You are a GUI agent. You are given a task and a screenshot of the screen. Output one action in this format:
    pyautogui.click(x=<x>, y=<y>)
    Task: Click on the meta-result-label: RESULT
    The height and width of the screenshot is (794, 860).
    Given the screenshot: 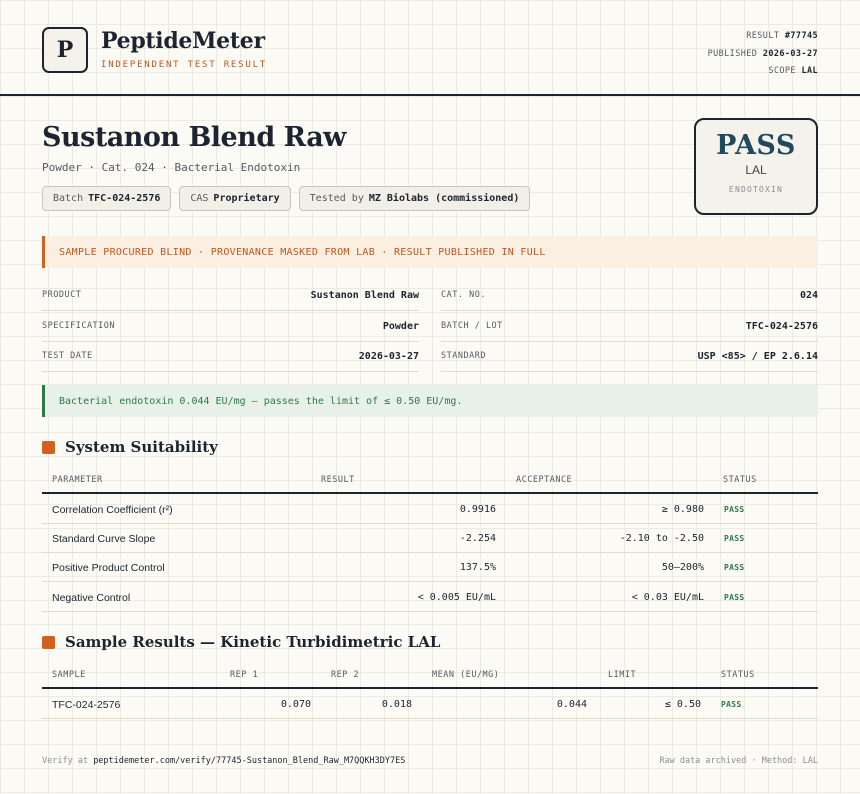 What is the action you would take?
    pyautogui.click(x=763, y=36)
    